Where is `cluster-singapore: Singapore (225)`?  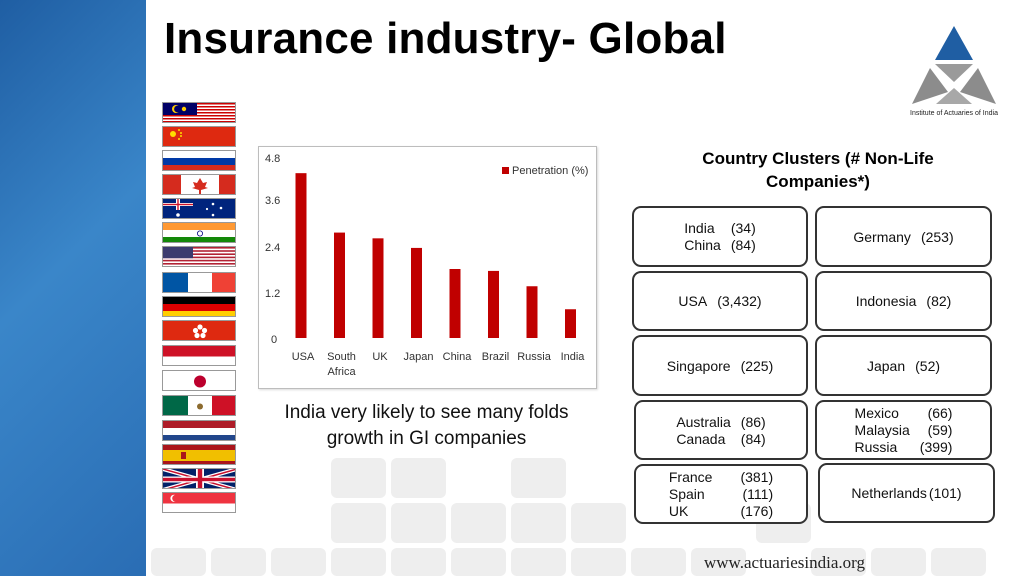 cluster-singapore: Singapore (225) is located at coordinates (720, 365).